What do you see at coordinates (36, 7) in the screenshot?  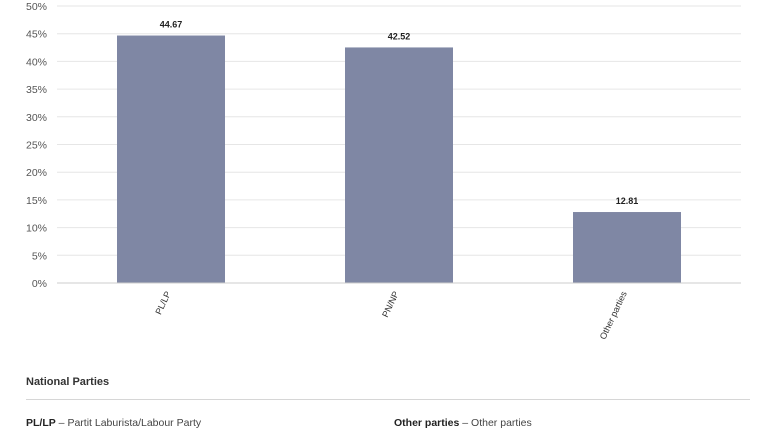 I see `y-tick-label: 50%` at bounding box center [36, 7].